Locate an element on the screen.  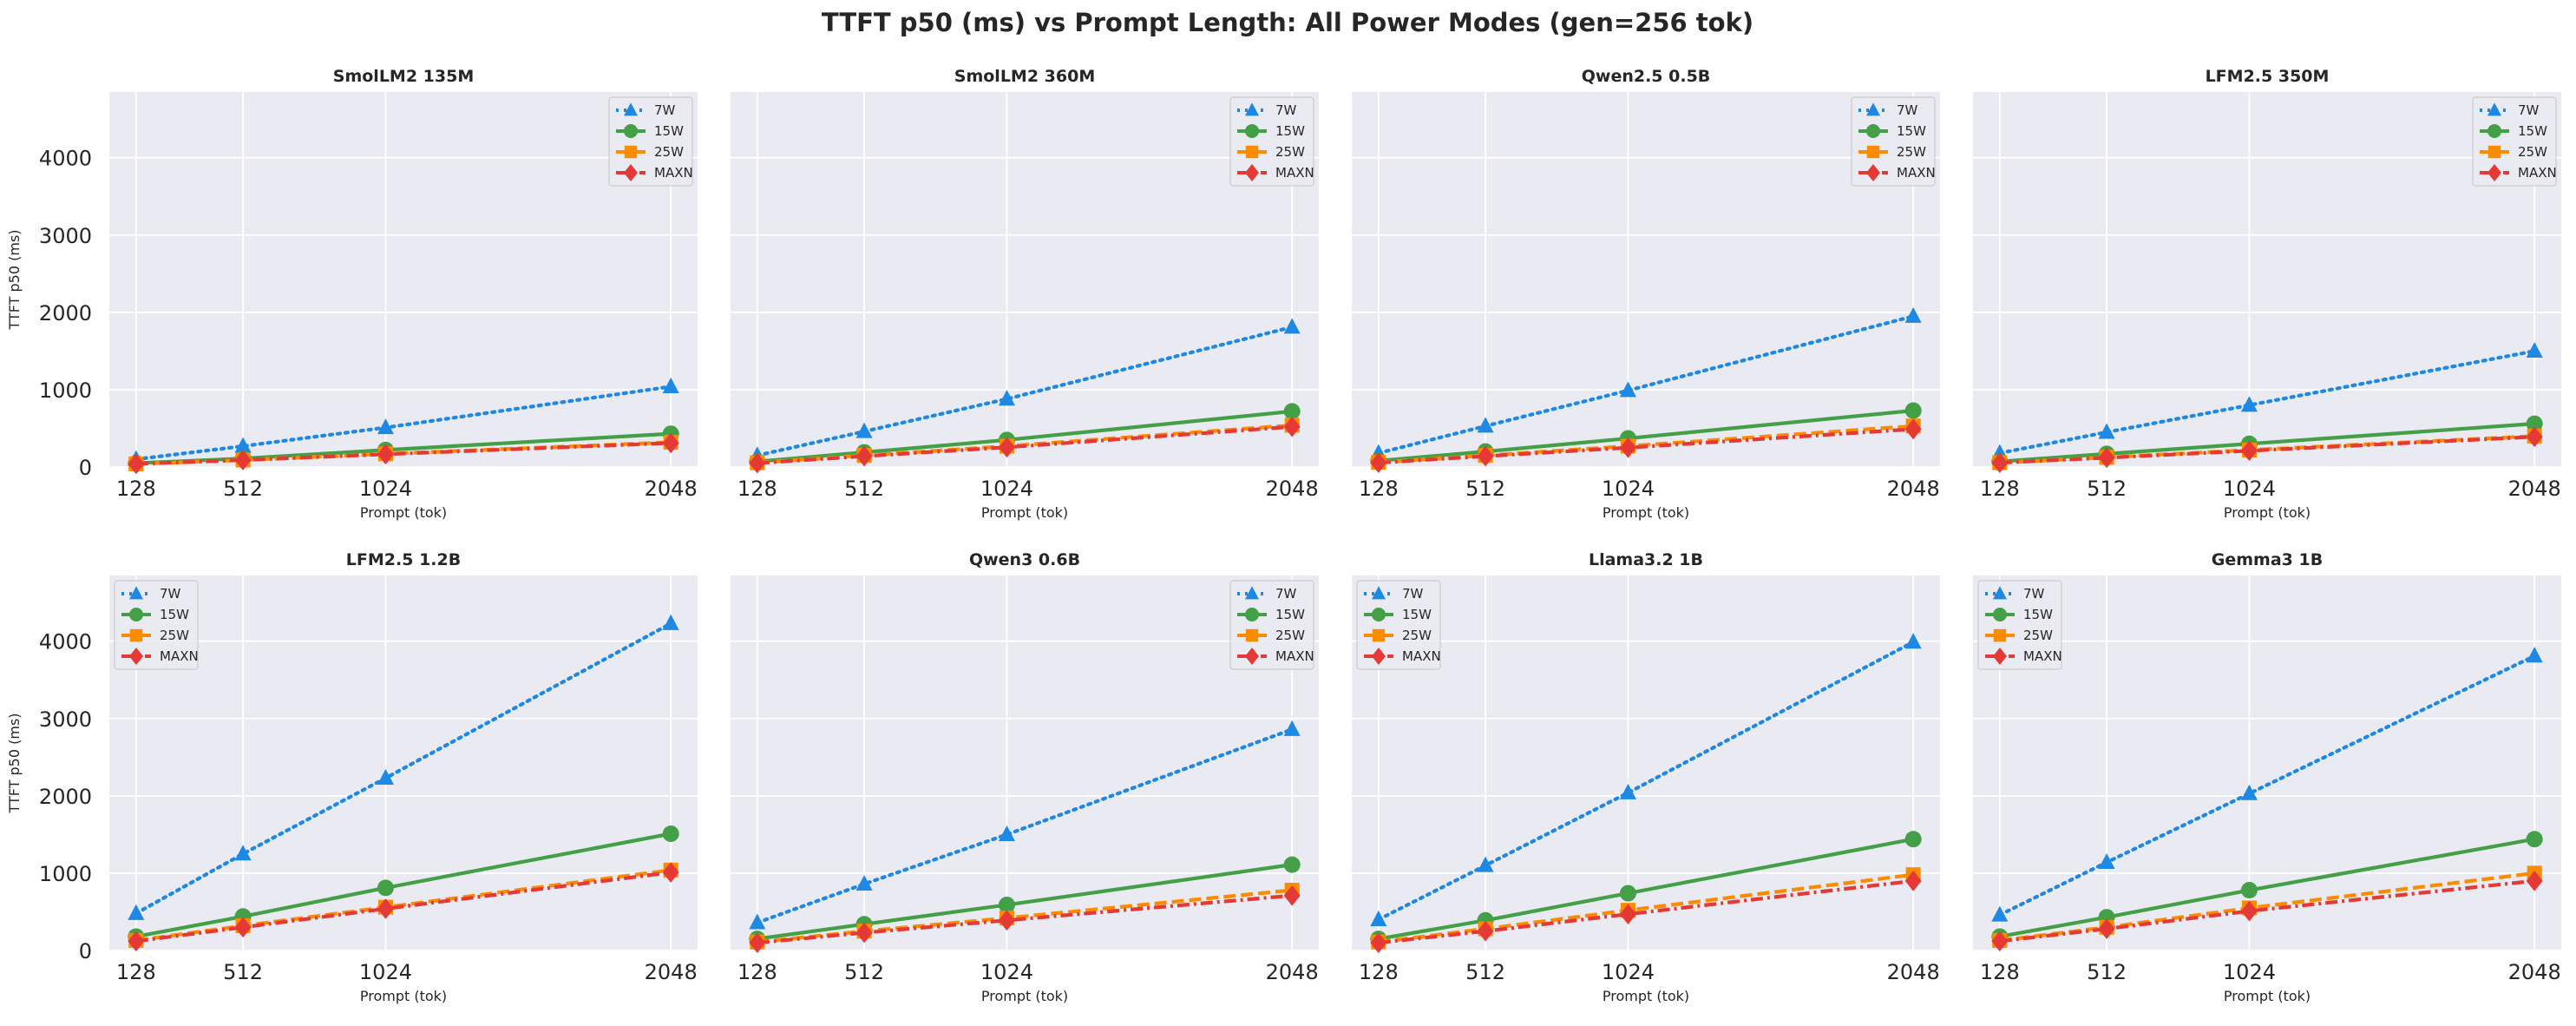
y-tick-label: 4000 is located at coordinates (65, 642).